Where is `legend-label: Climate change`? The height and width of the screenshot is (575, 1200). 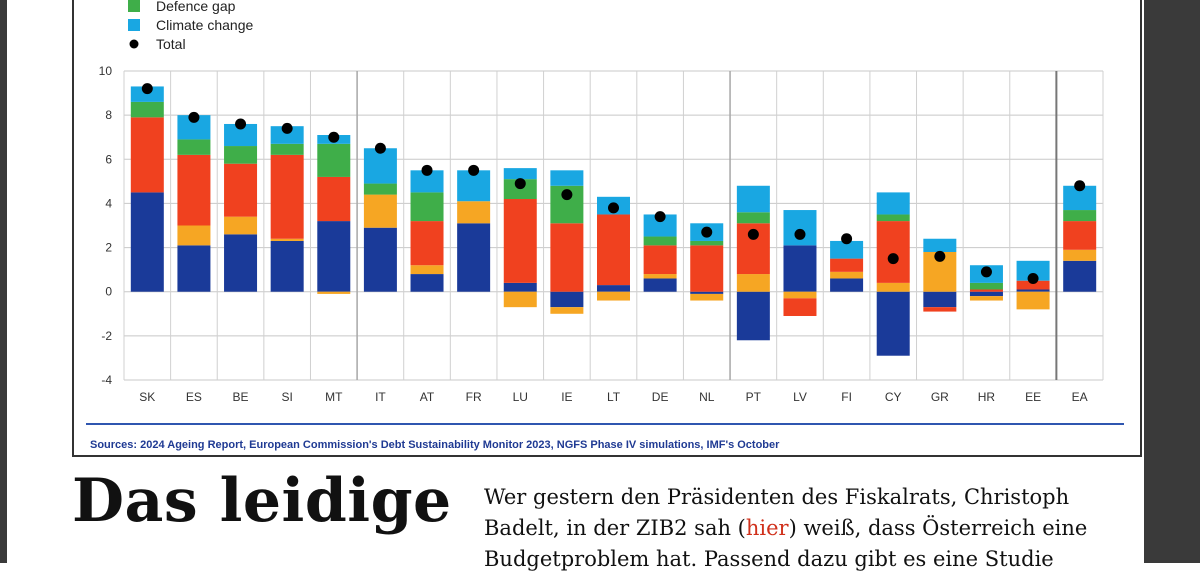 legend-label: Climate change is located at coordinates (204, 25).